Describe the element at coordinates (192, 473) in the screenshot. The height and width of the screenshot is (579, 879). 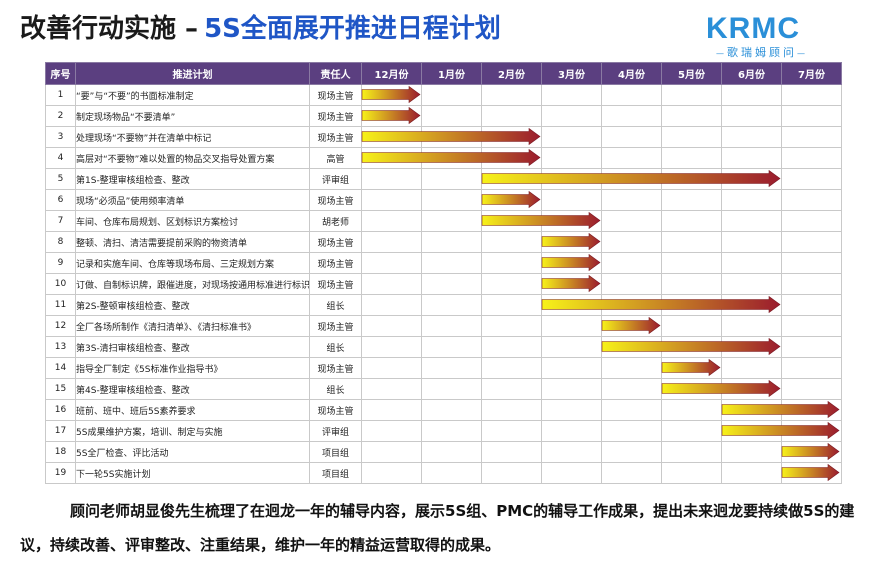
I see `plan-item: 下一轮5S实施计划` at that location.